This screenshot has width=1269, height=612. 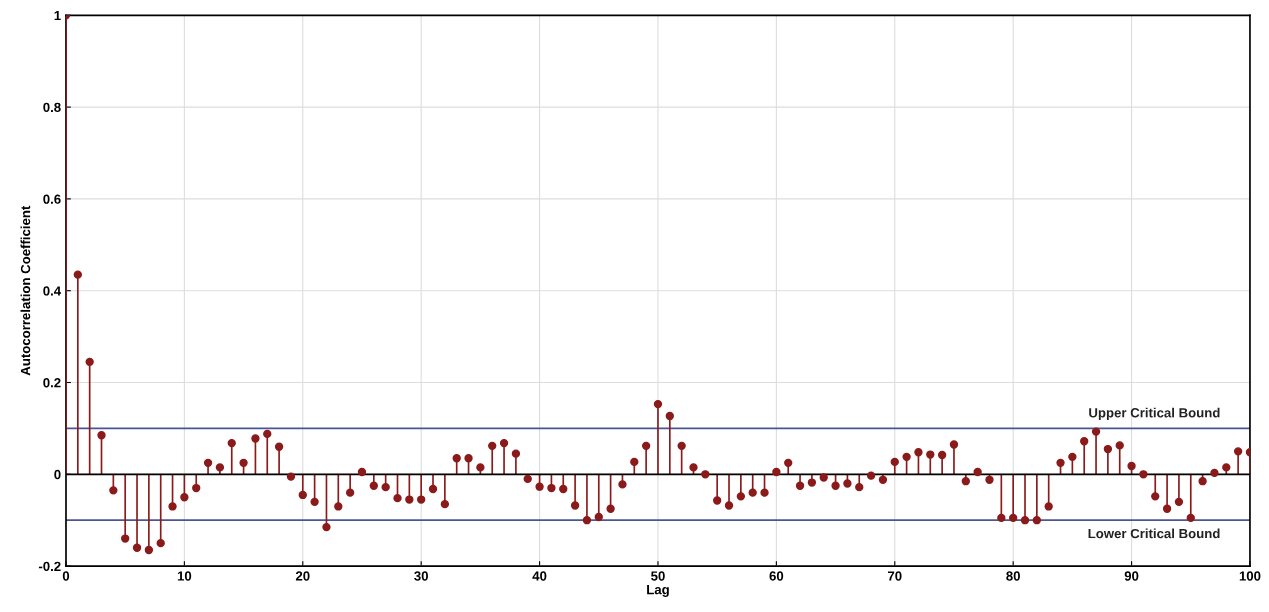 What do you see at coordinates (776, 576) in the screenshot?
I see `x-tick-label: 60` at bounding box center [776, 576].